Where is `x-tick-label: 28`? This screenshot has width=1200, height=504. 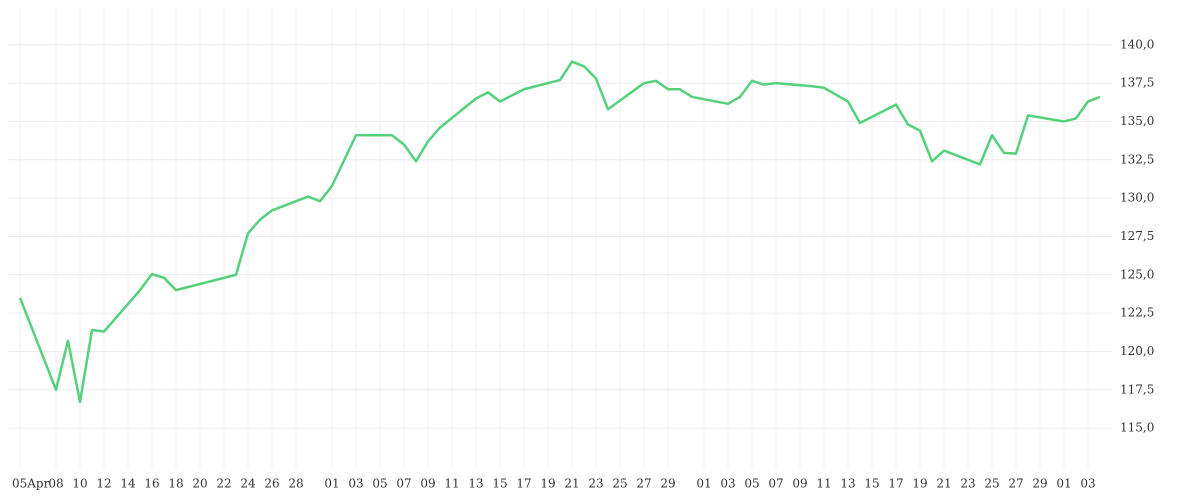 x-tick-label: 28 is located at coordinates (295, 484).